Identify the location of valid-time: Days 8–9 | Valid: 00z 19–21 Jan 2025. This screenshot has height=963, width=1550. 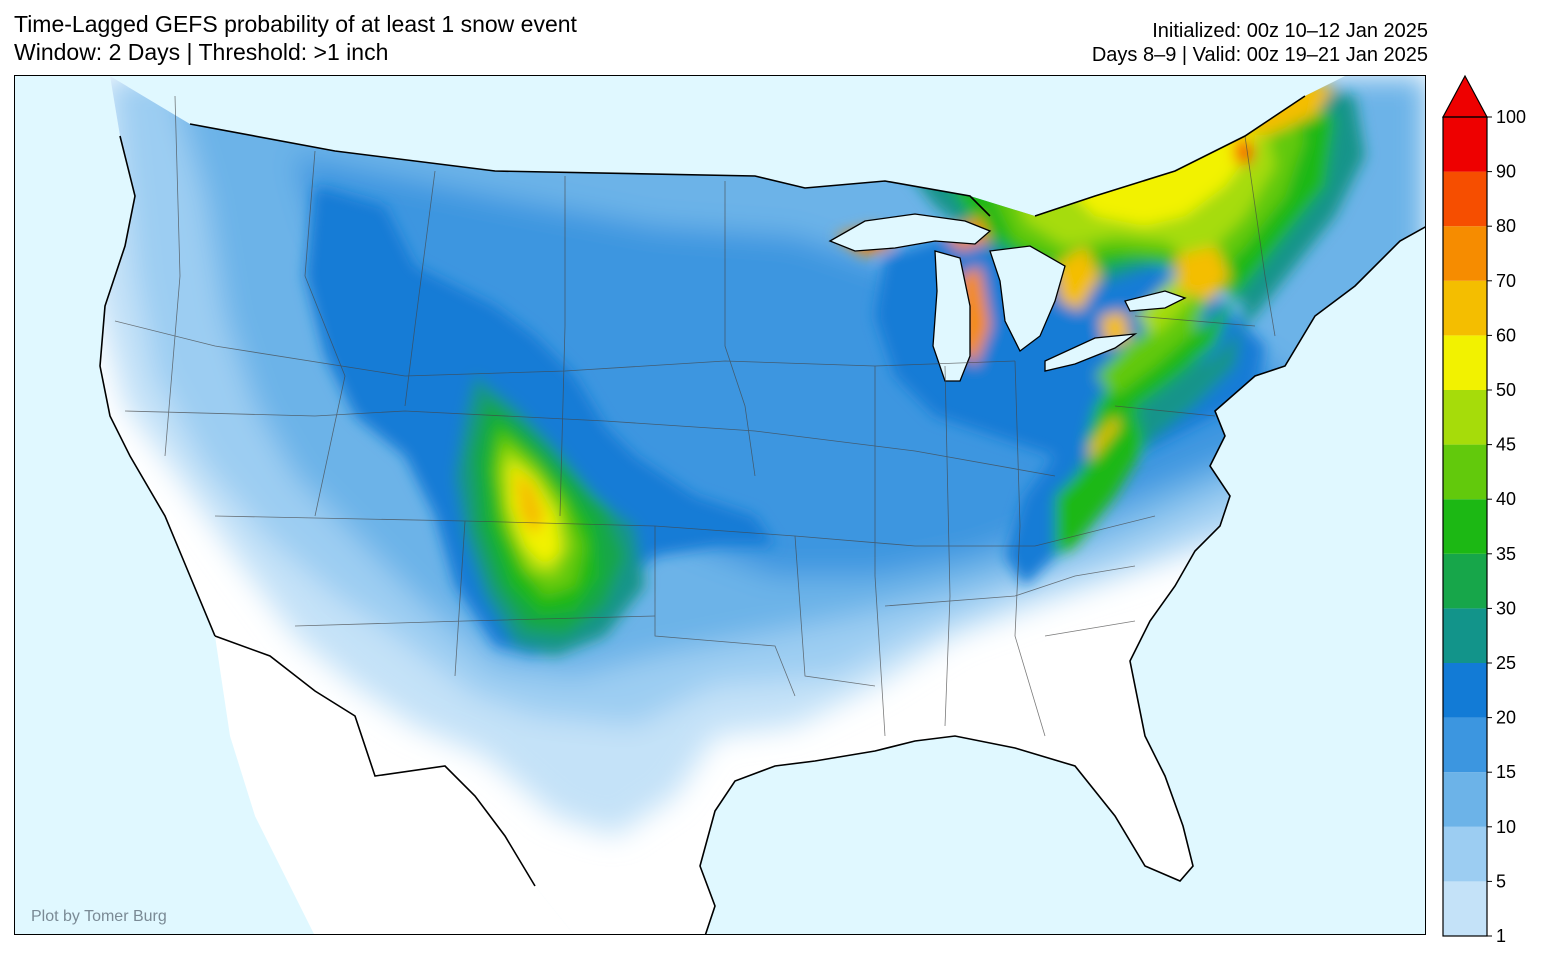
(1259, 55).